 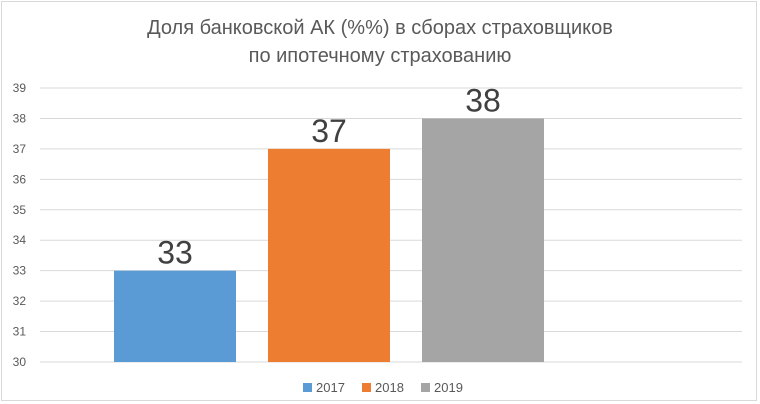 I want to click on y-tick-label: 33, so click(x=20, y=271).